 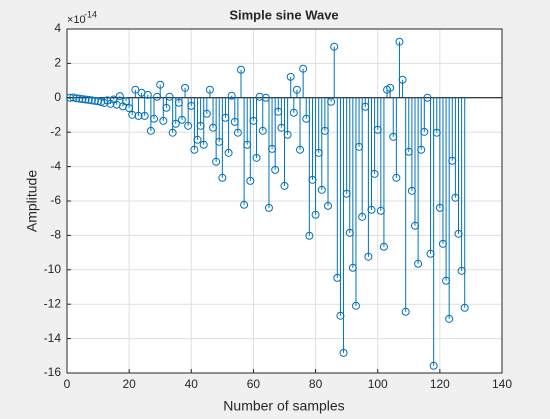 What do you see at coordinates (378, 384) in the screenshot?
I see `x-tick-label: 100` at bounding box center [378, 384].